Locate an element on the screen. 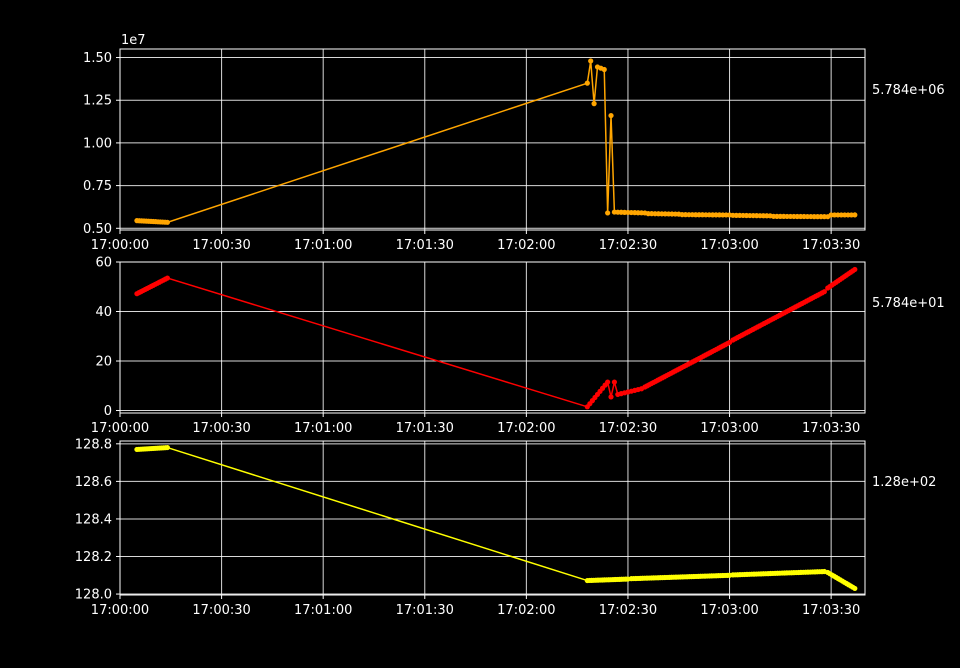 The width and height of the screenshot is (960, 668). bottom-panel-value-readout: 1.28e+02 is located at coordinates (904, 482).